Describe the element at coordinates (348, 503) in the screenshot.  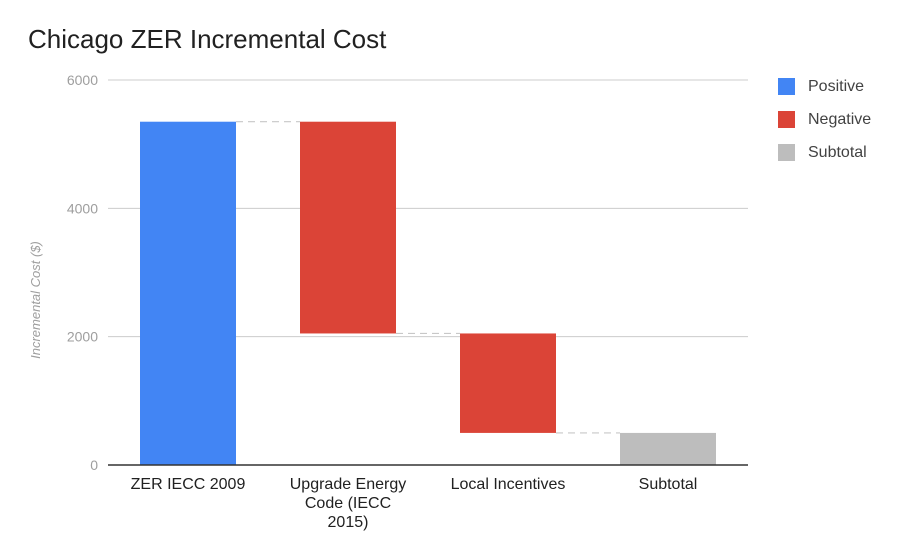
I see `x-tick-label: Code (IECC` at that location.